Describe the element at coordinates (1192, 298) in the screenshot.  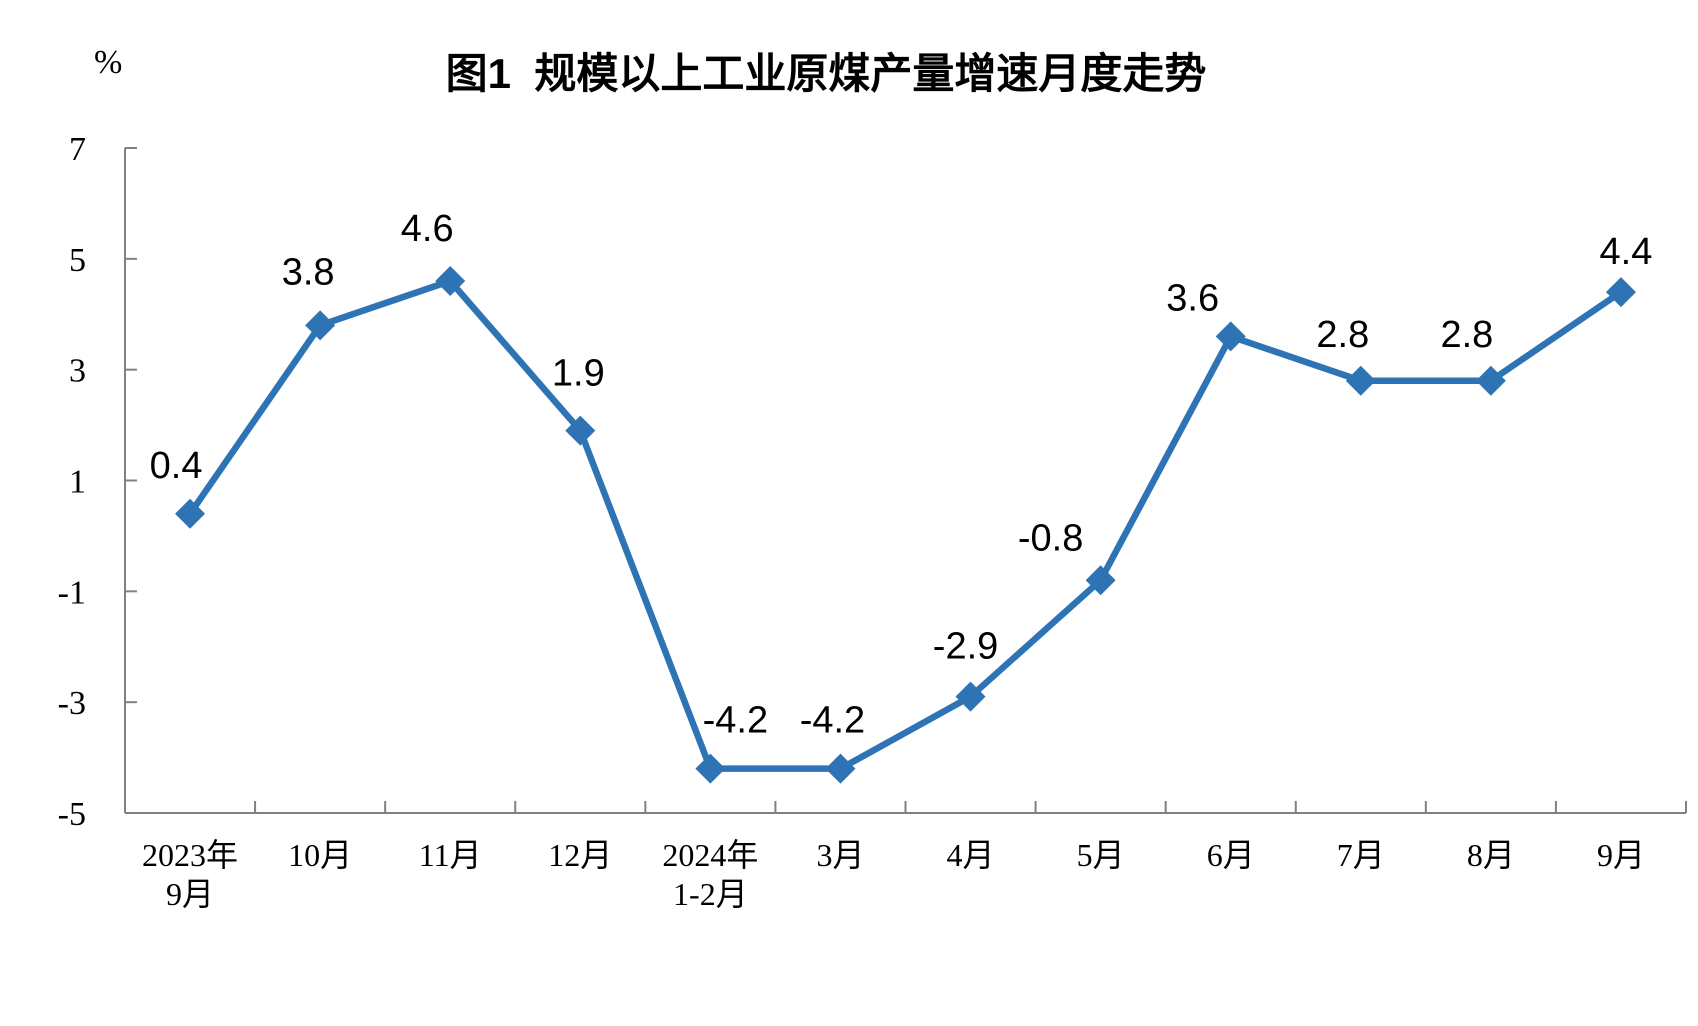
I see `data-point-label: 3.6` at that location.